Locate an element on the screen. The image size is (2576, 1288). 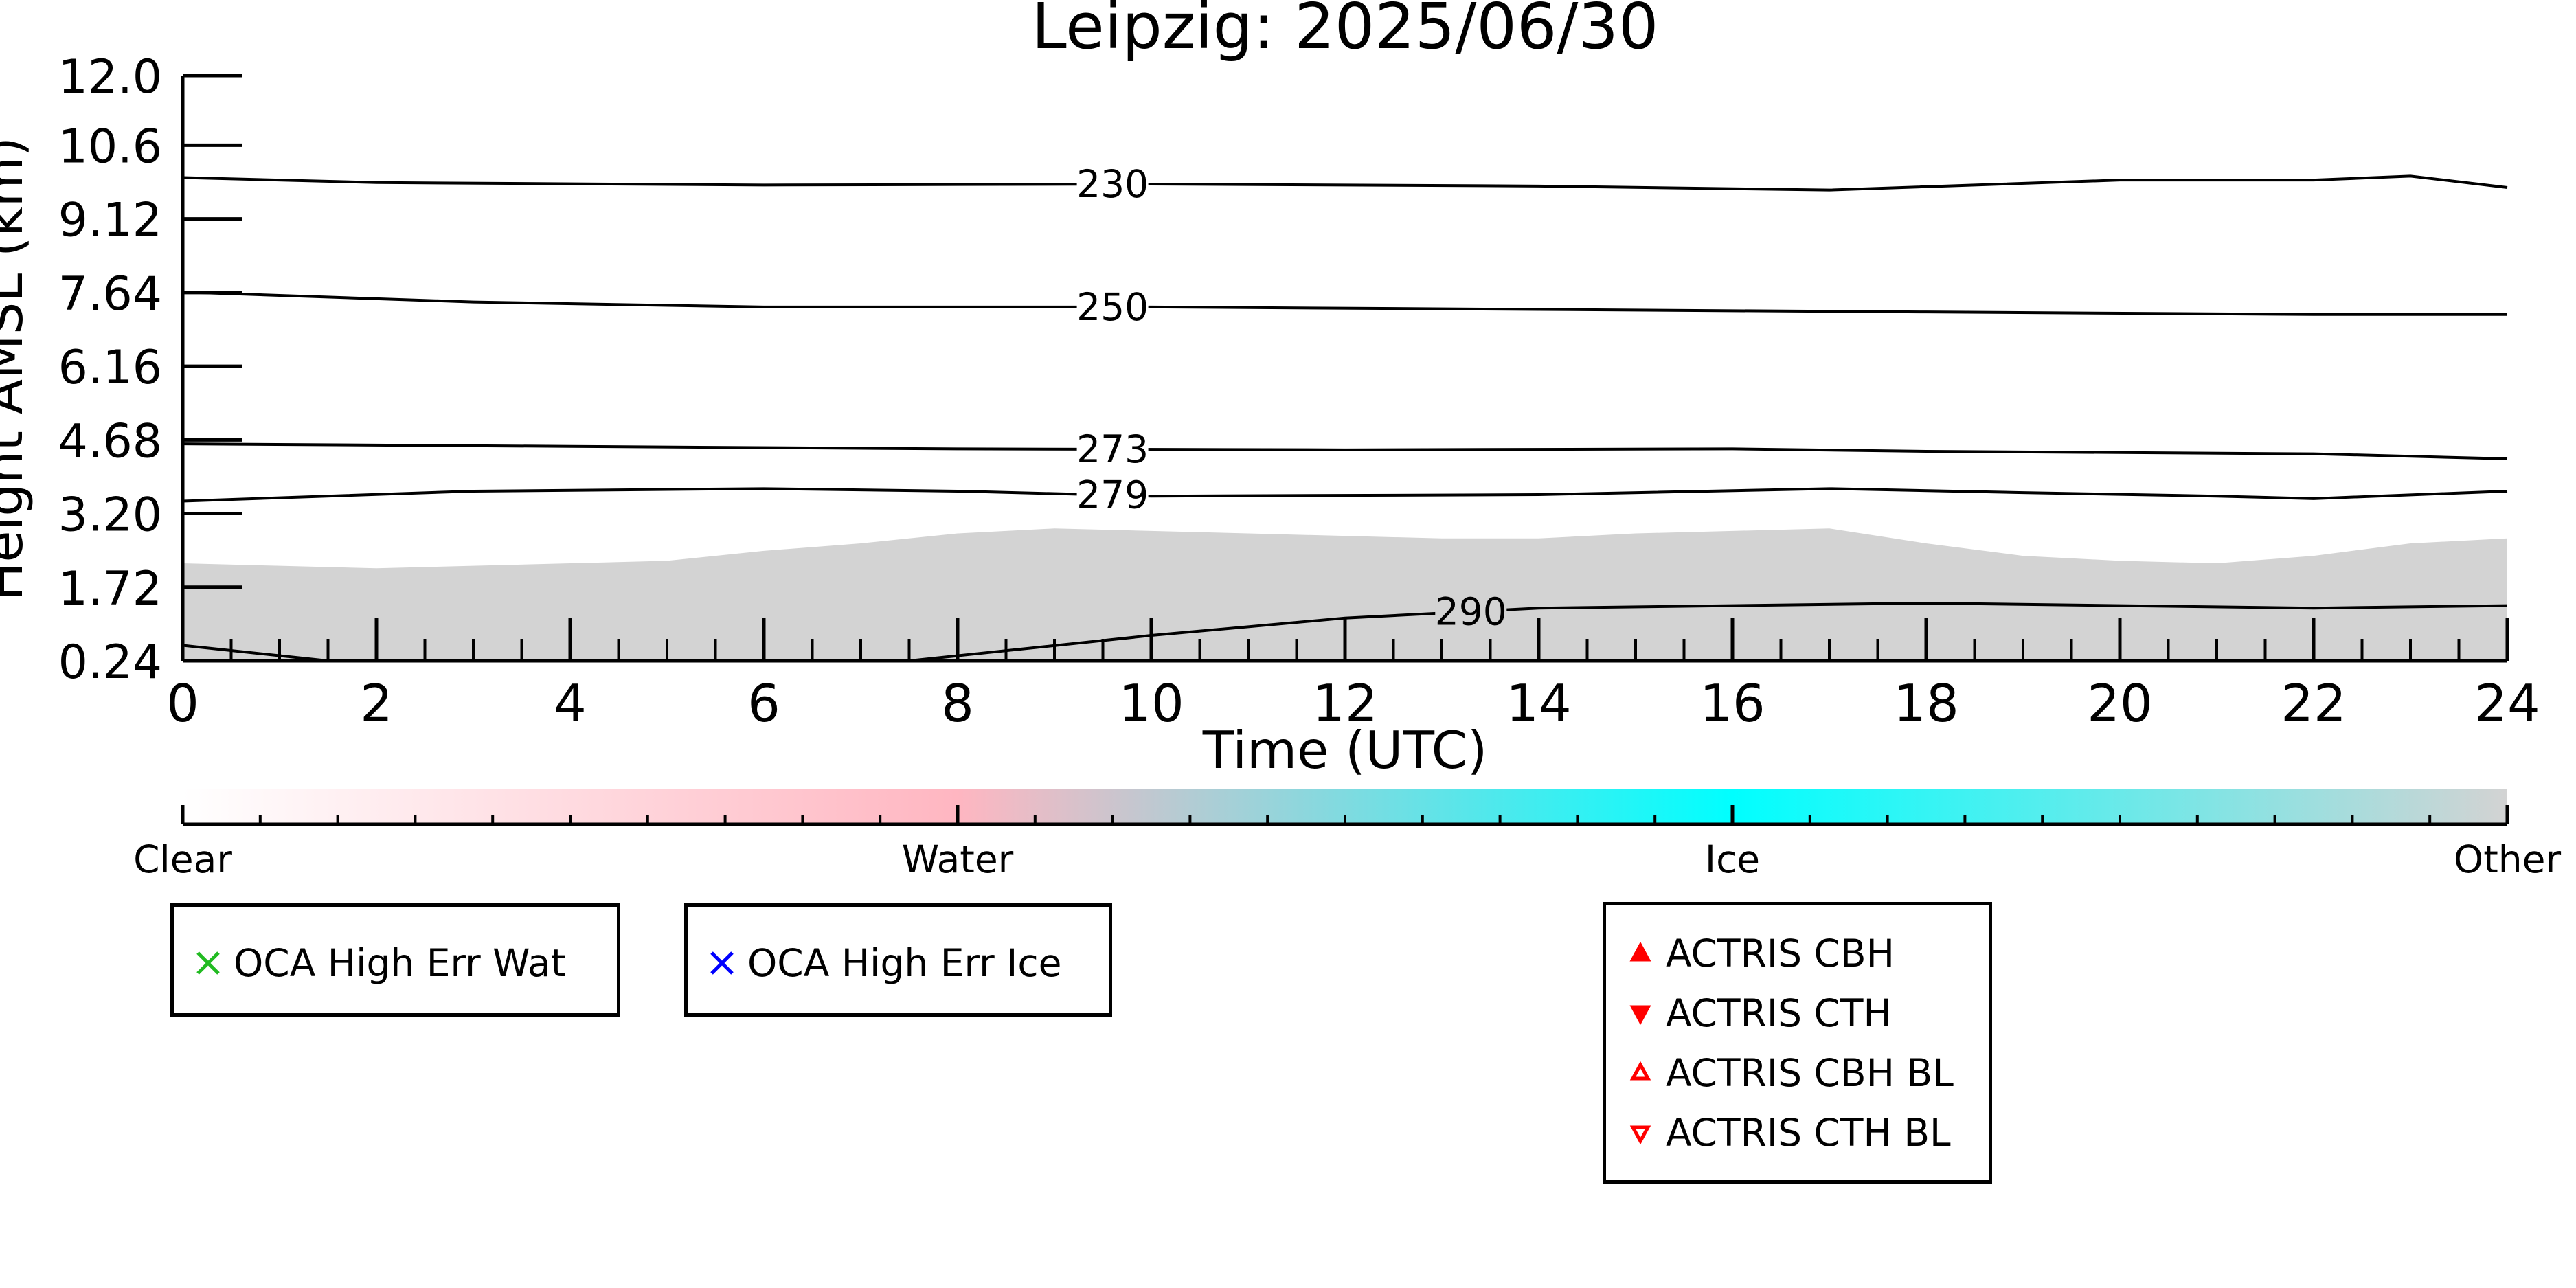
colorbar-label: Other is located at coordinates (2508, 859).